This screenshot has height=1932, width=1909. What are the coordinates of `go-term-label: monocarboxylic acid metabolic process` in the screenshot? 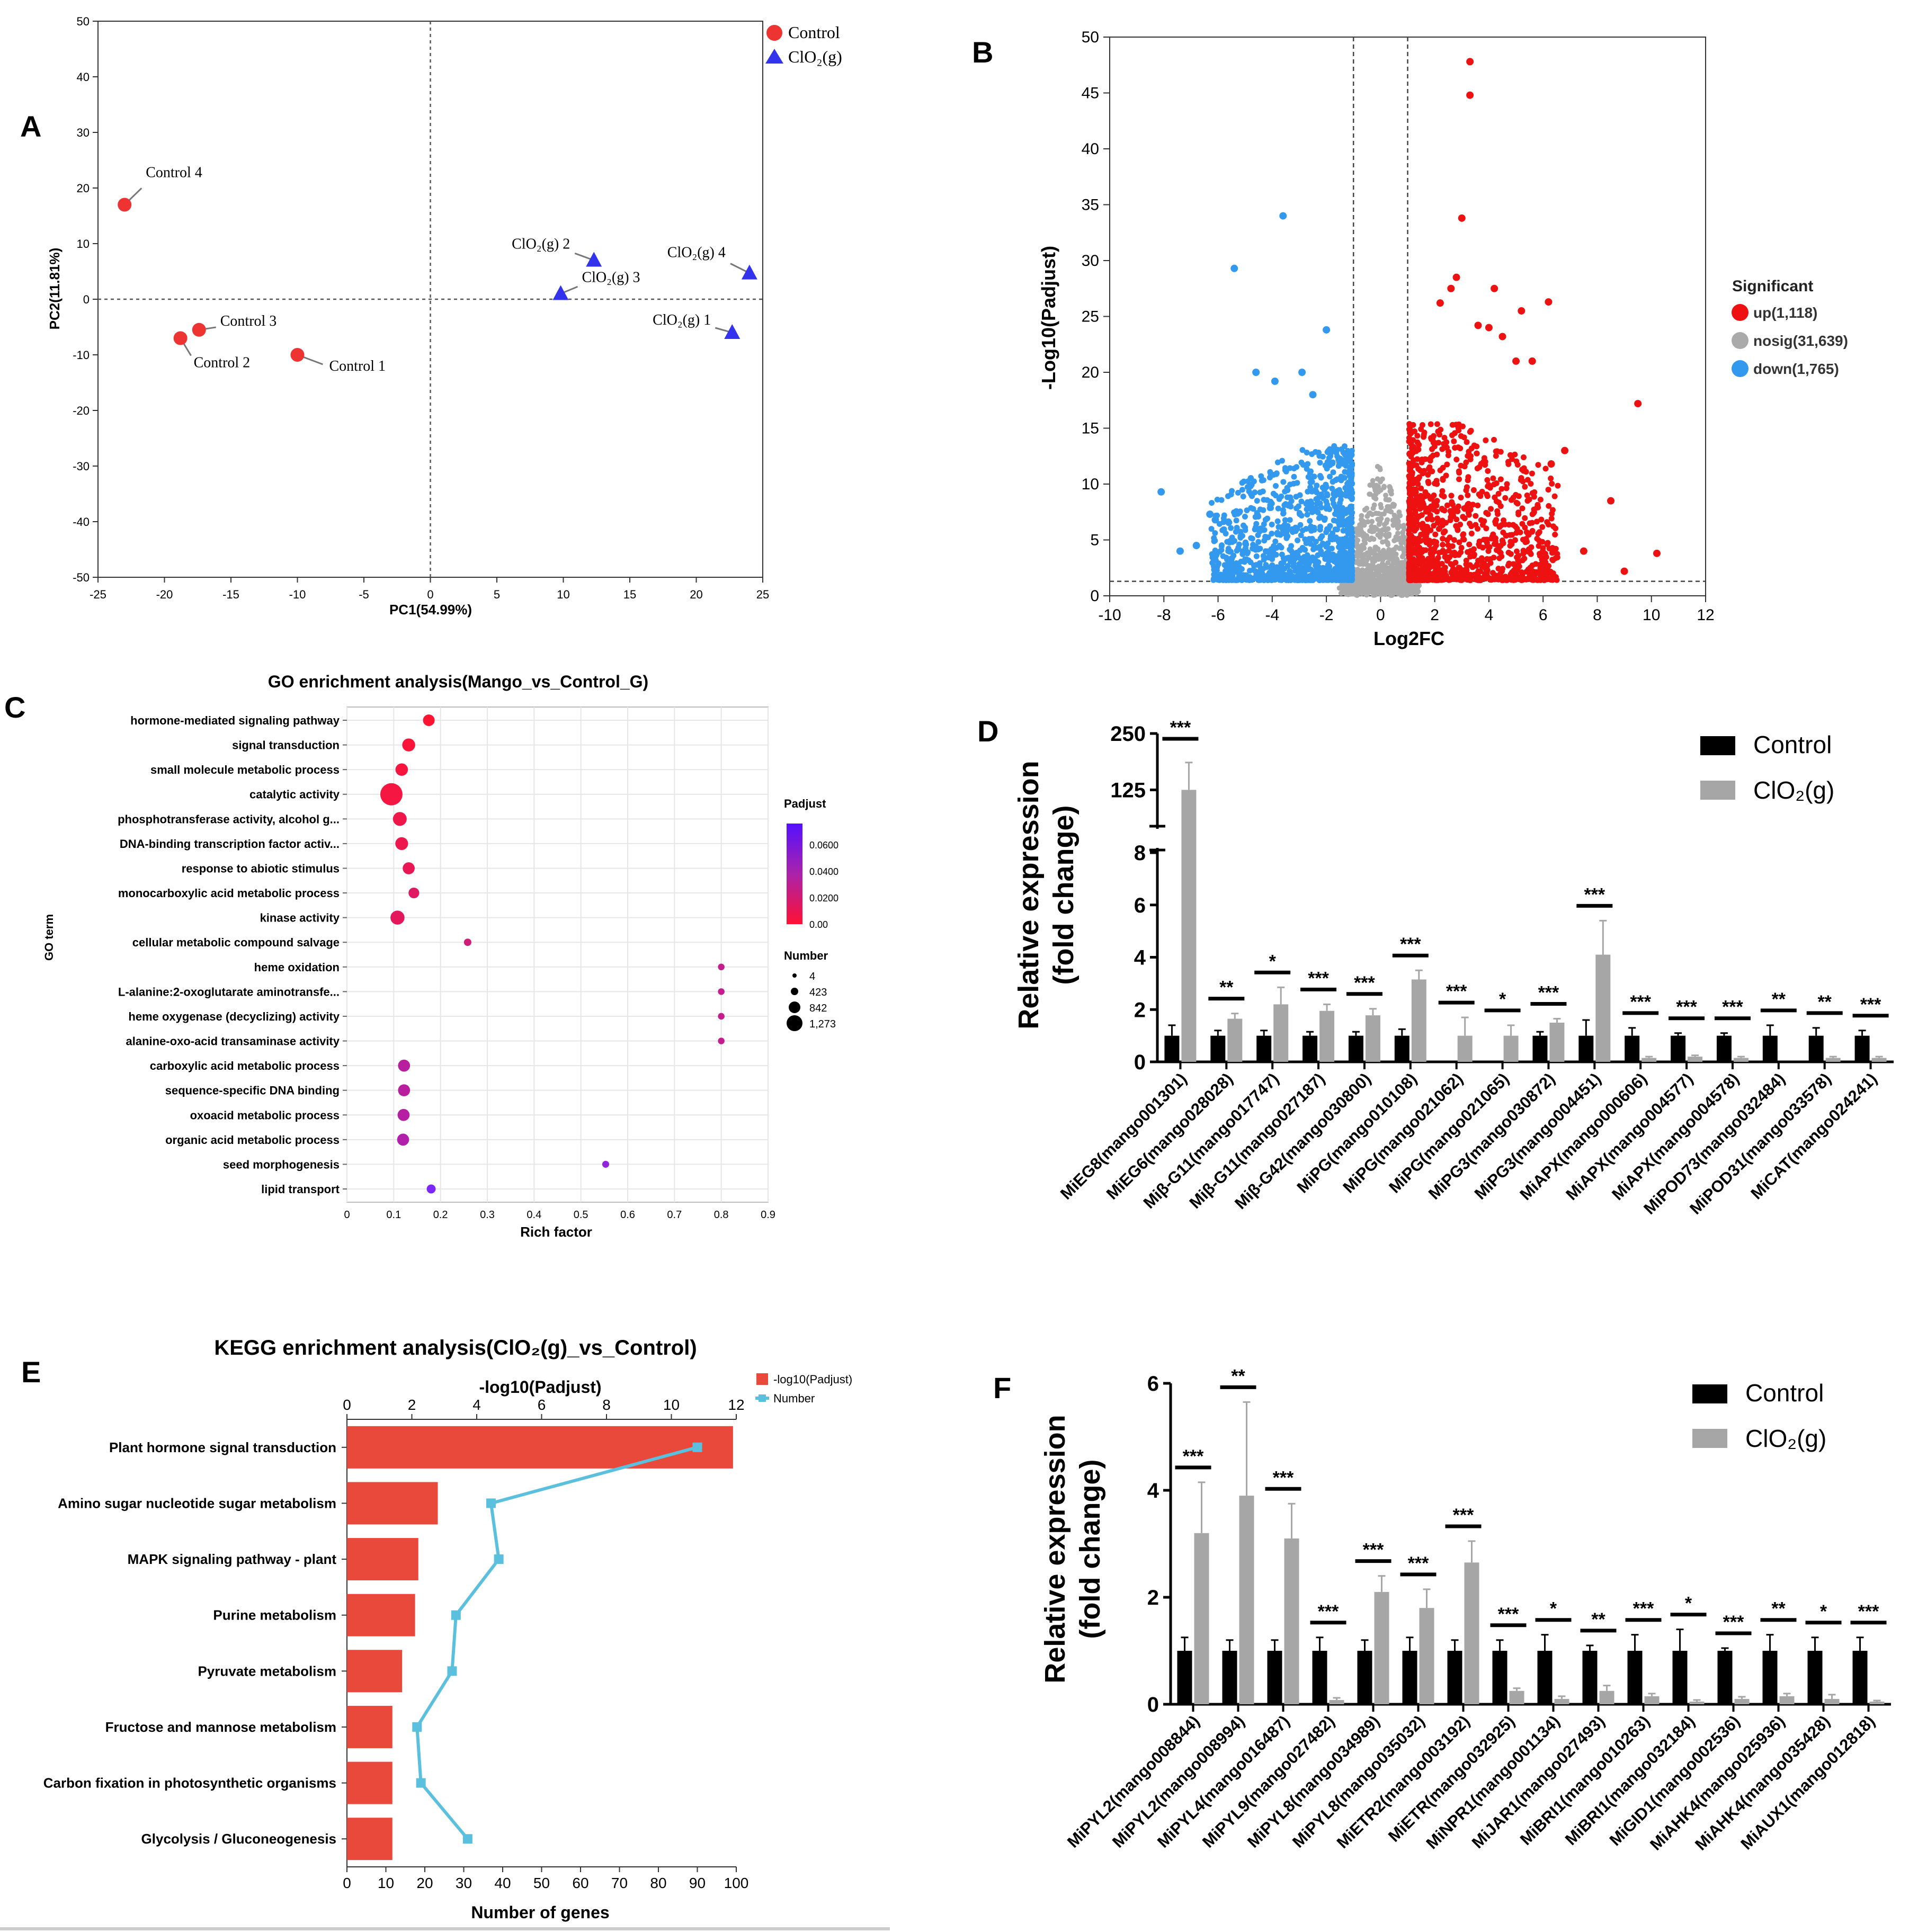 It's located at (229, 893).